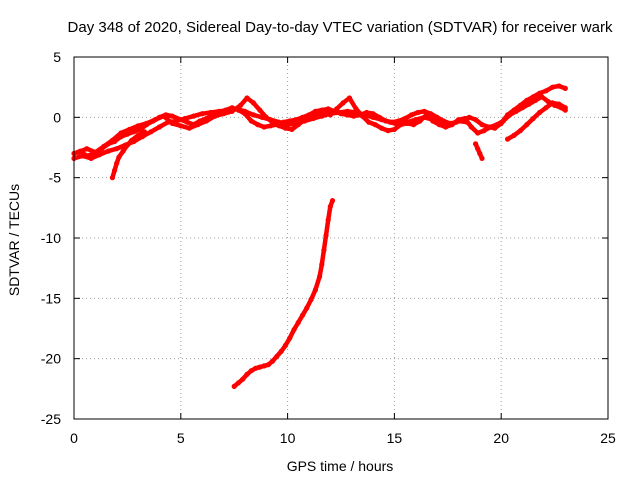 This screenshot has height=485, width=640. I want to click on series-sdtvar-d, so click(128, 155).